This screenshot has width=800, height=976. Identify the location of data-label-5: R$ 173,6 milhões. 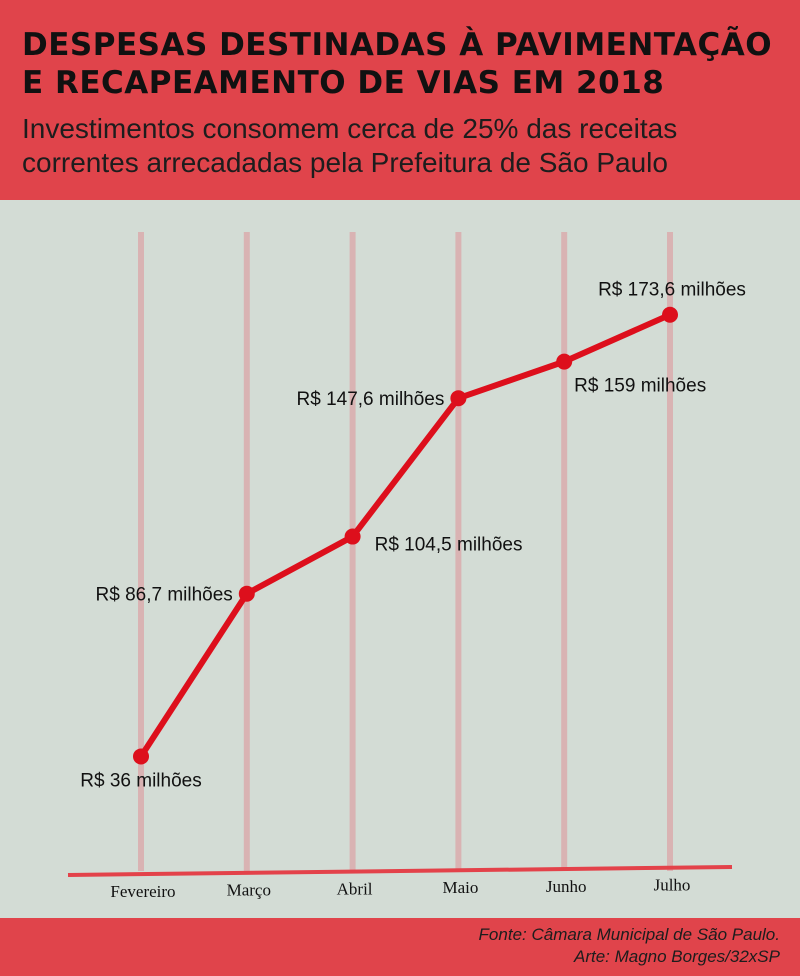
(672, 290).